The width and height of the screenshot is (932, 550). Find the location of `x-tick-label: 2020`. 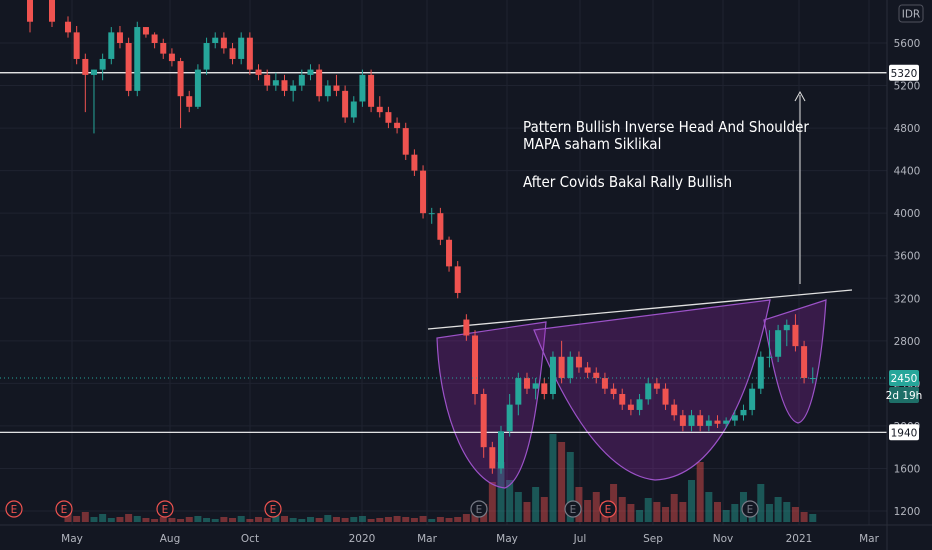

x-tick-label: 2020 is located at coordinates (362, 539).